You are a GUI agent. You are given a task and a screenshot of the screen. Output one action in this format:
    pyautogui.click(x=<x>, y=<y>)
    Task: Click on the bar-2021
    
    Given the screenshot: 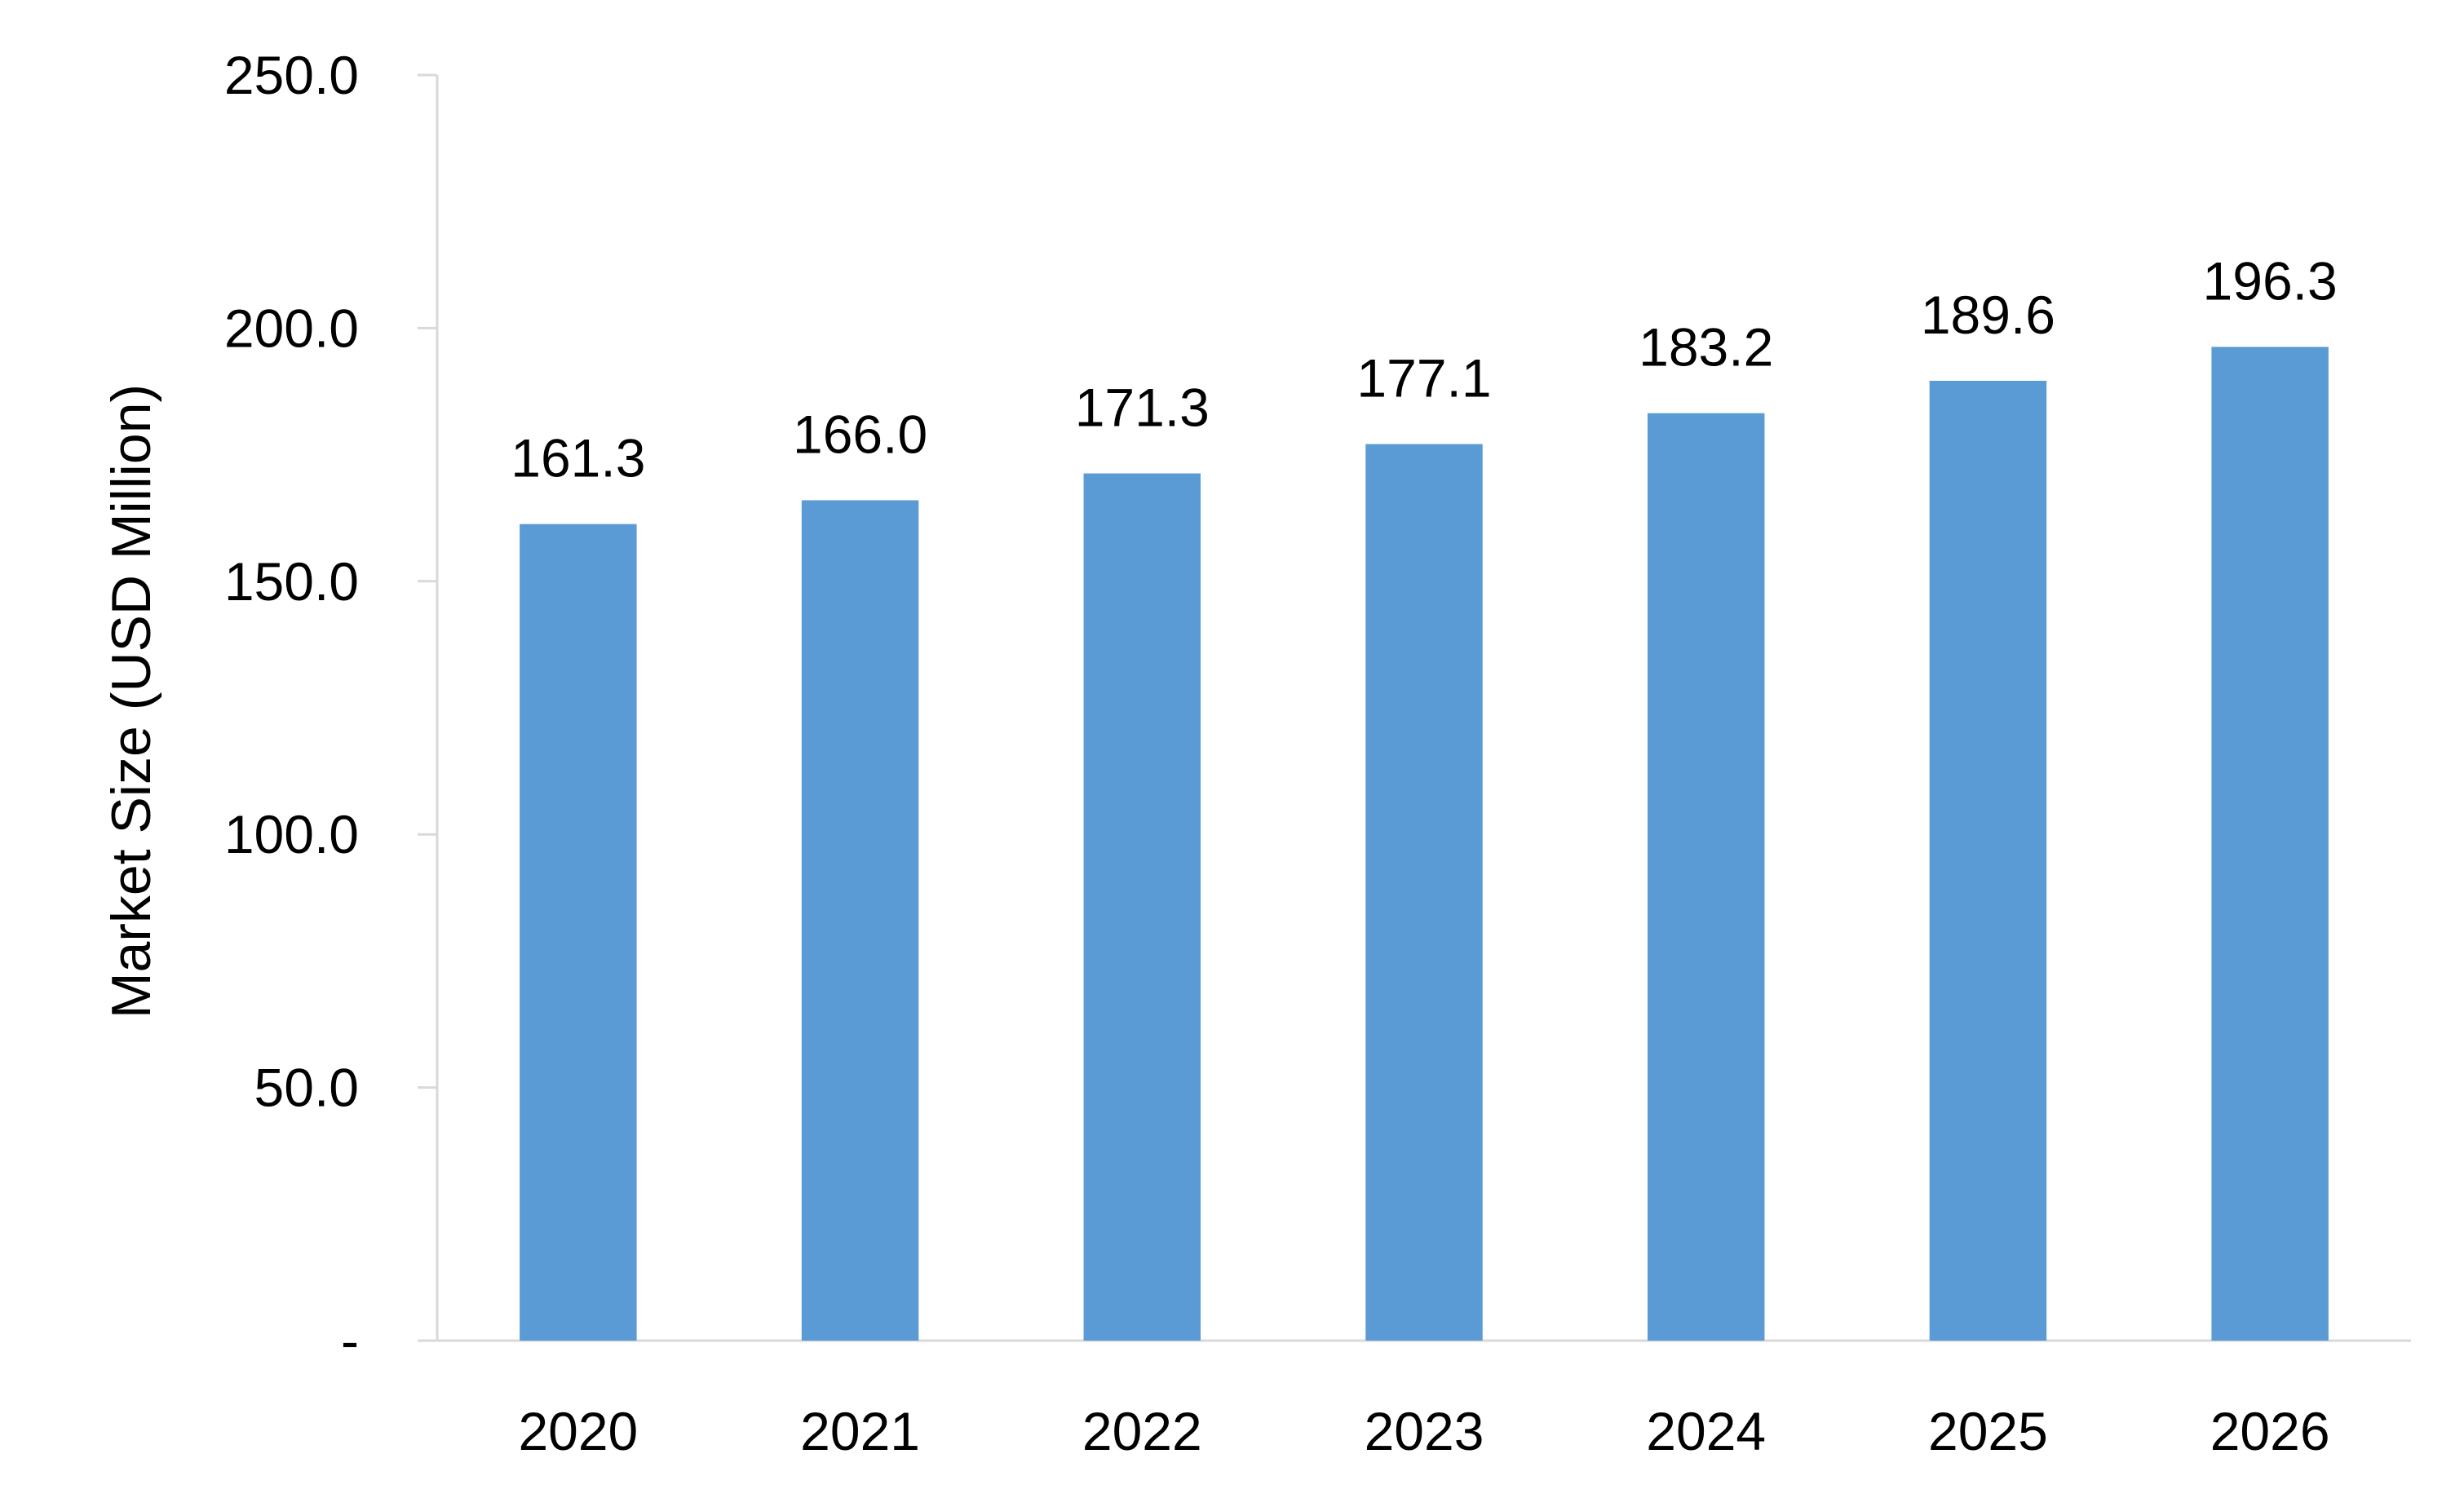 What is the action you would take?
    pyautogui.click(x=860, y=920)
    